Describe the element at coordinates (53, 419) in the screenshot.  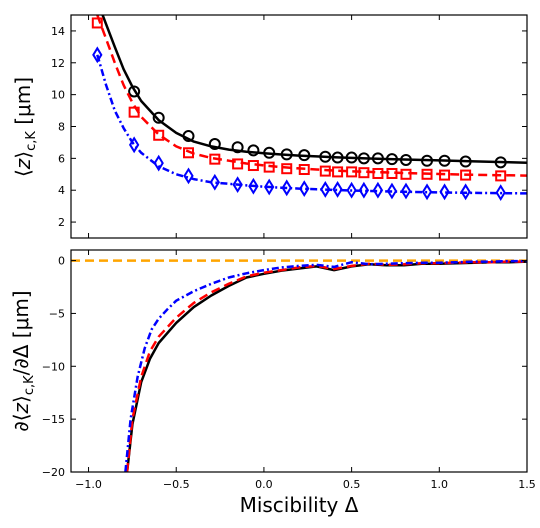
I see `lower-y-tick-label: −15` at that location.